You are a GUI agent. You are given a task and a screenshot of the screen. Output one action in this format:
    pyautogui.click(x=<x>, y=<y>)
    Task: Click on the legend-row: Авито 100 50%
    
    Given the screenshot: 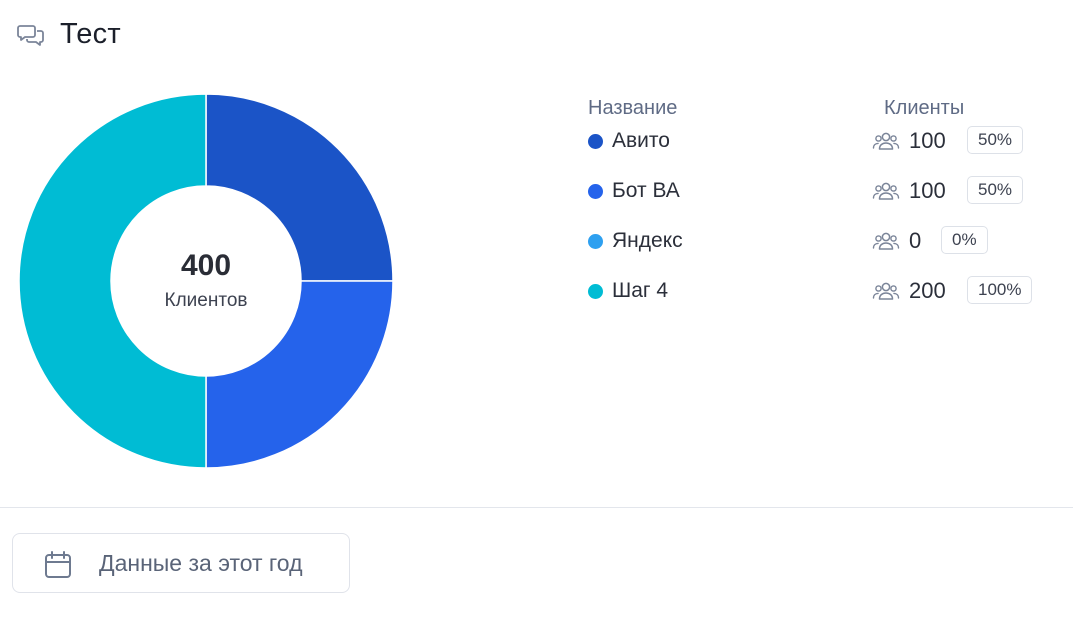 What is the action you would take?
    pyautogui.click(x=536, y=142)
    